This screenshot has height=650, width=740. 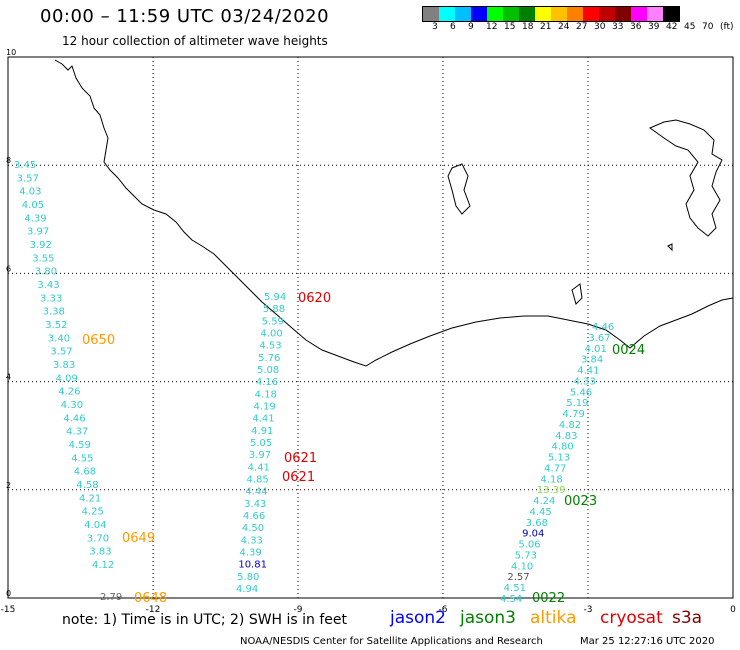 What do you see at coordinates (8, 610) in the screenshot?
I see `x-tick-label: -15` at bounding box center [8, 610].